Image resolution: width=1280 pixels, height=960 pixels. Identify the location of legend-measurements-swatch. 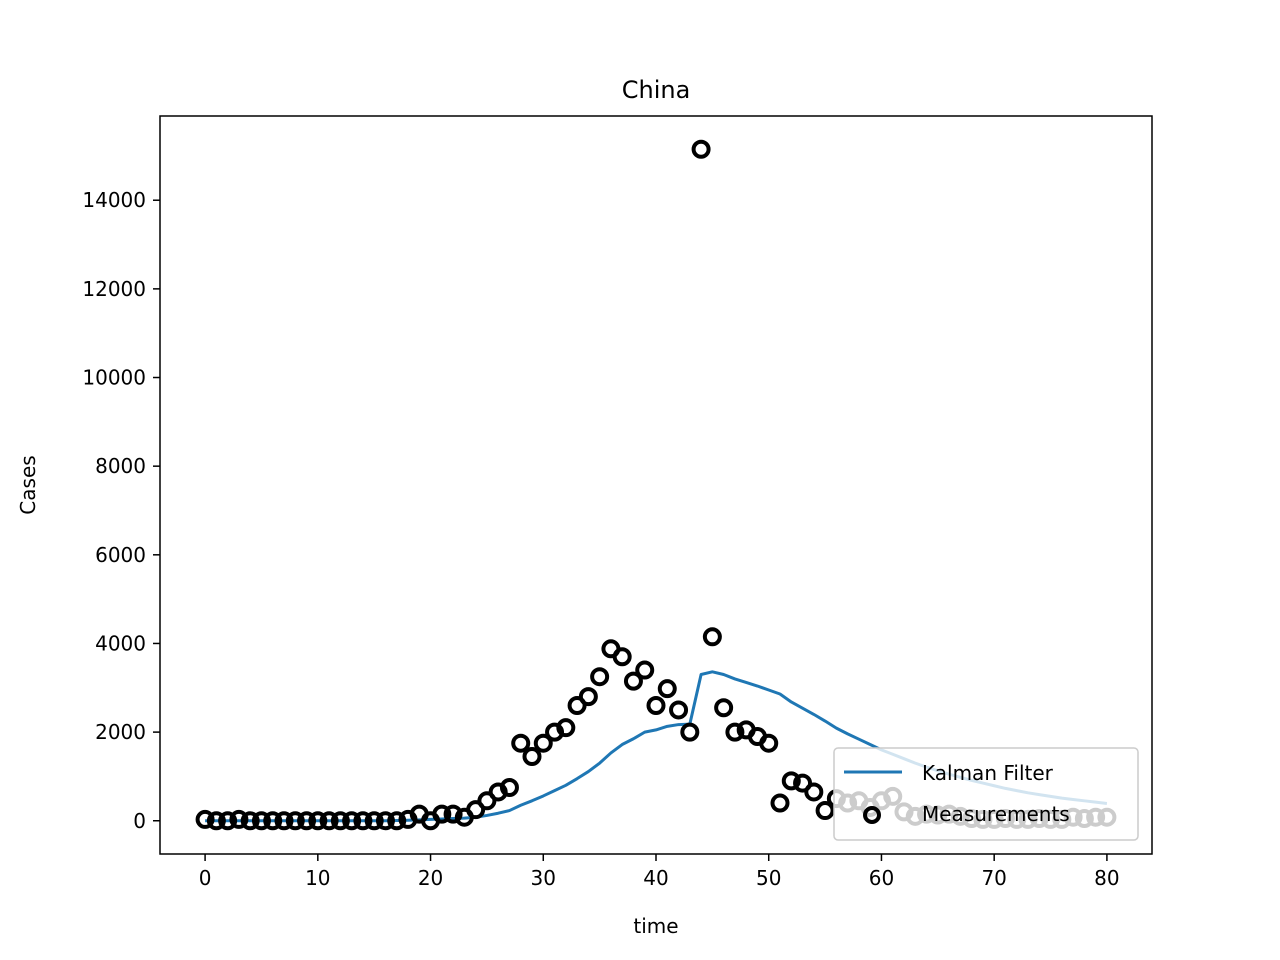
(872, 815).